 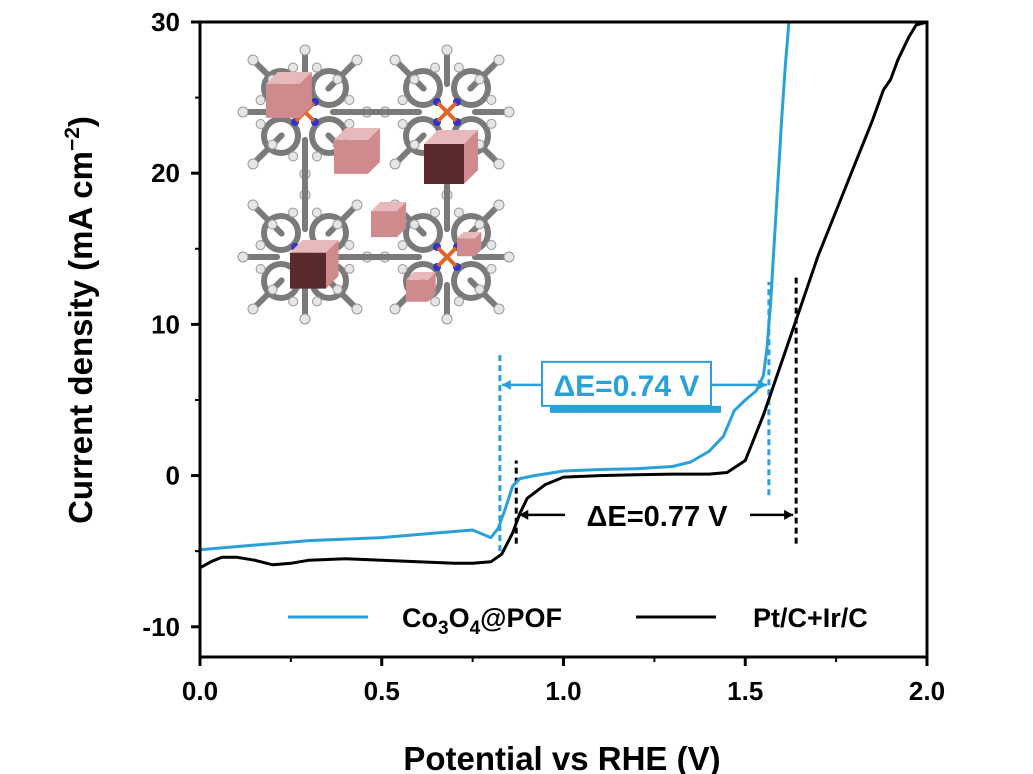 I want to click on x-tick-label: 2.0, so click(x=927, y=691).